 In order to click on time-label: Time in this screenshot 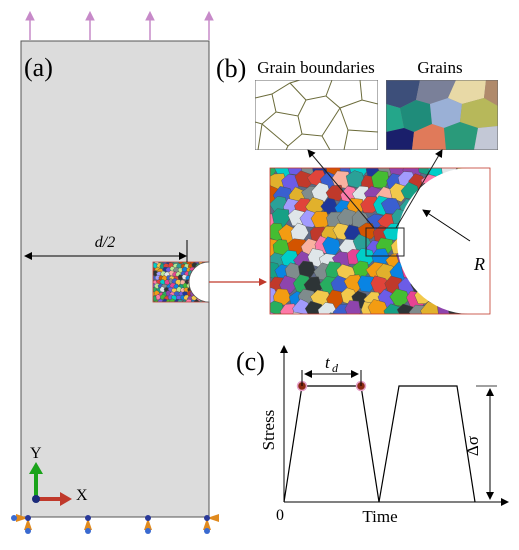, I will do `click(379, 516)`.